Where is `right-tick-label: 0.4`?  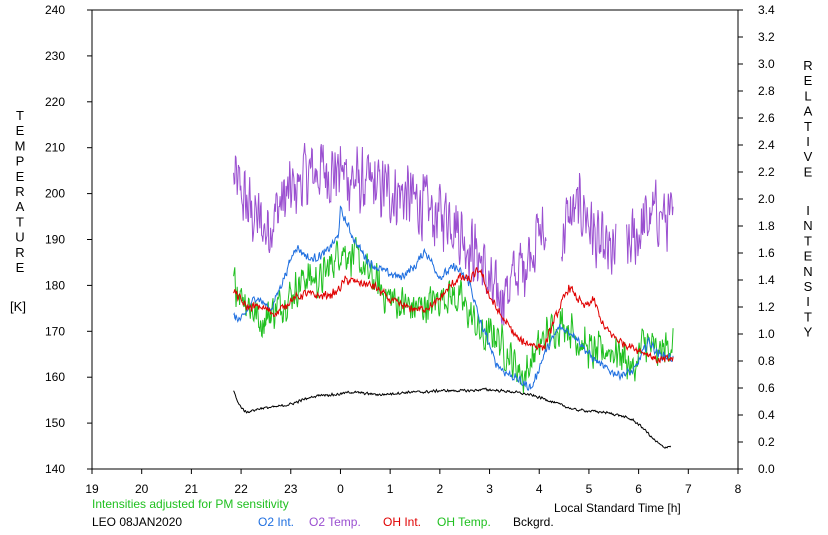 right-tick-label: 0.4 is located at coordinates (766, 415).